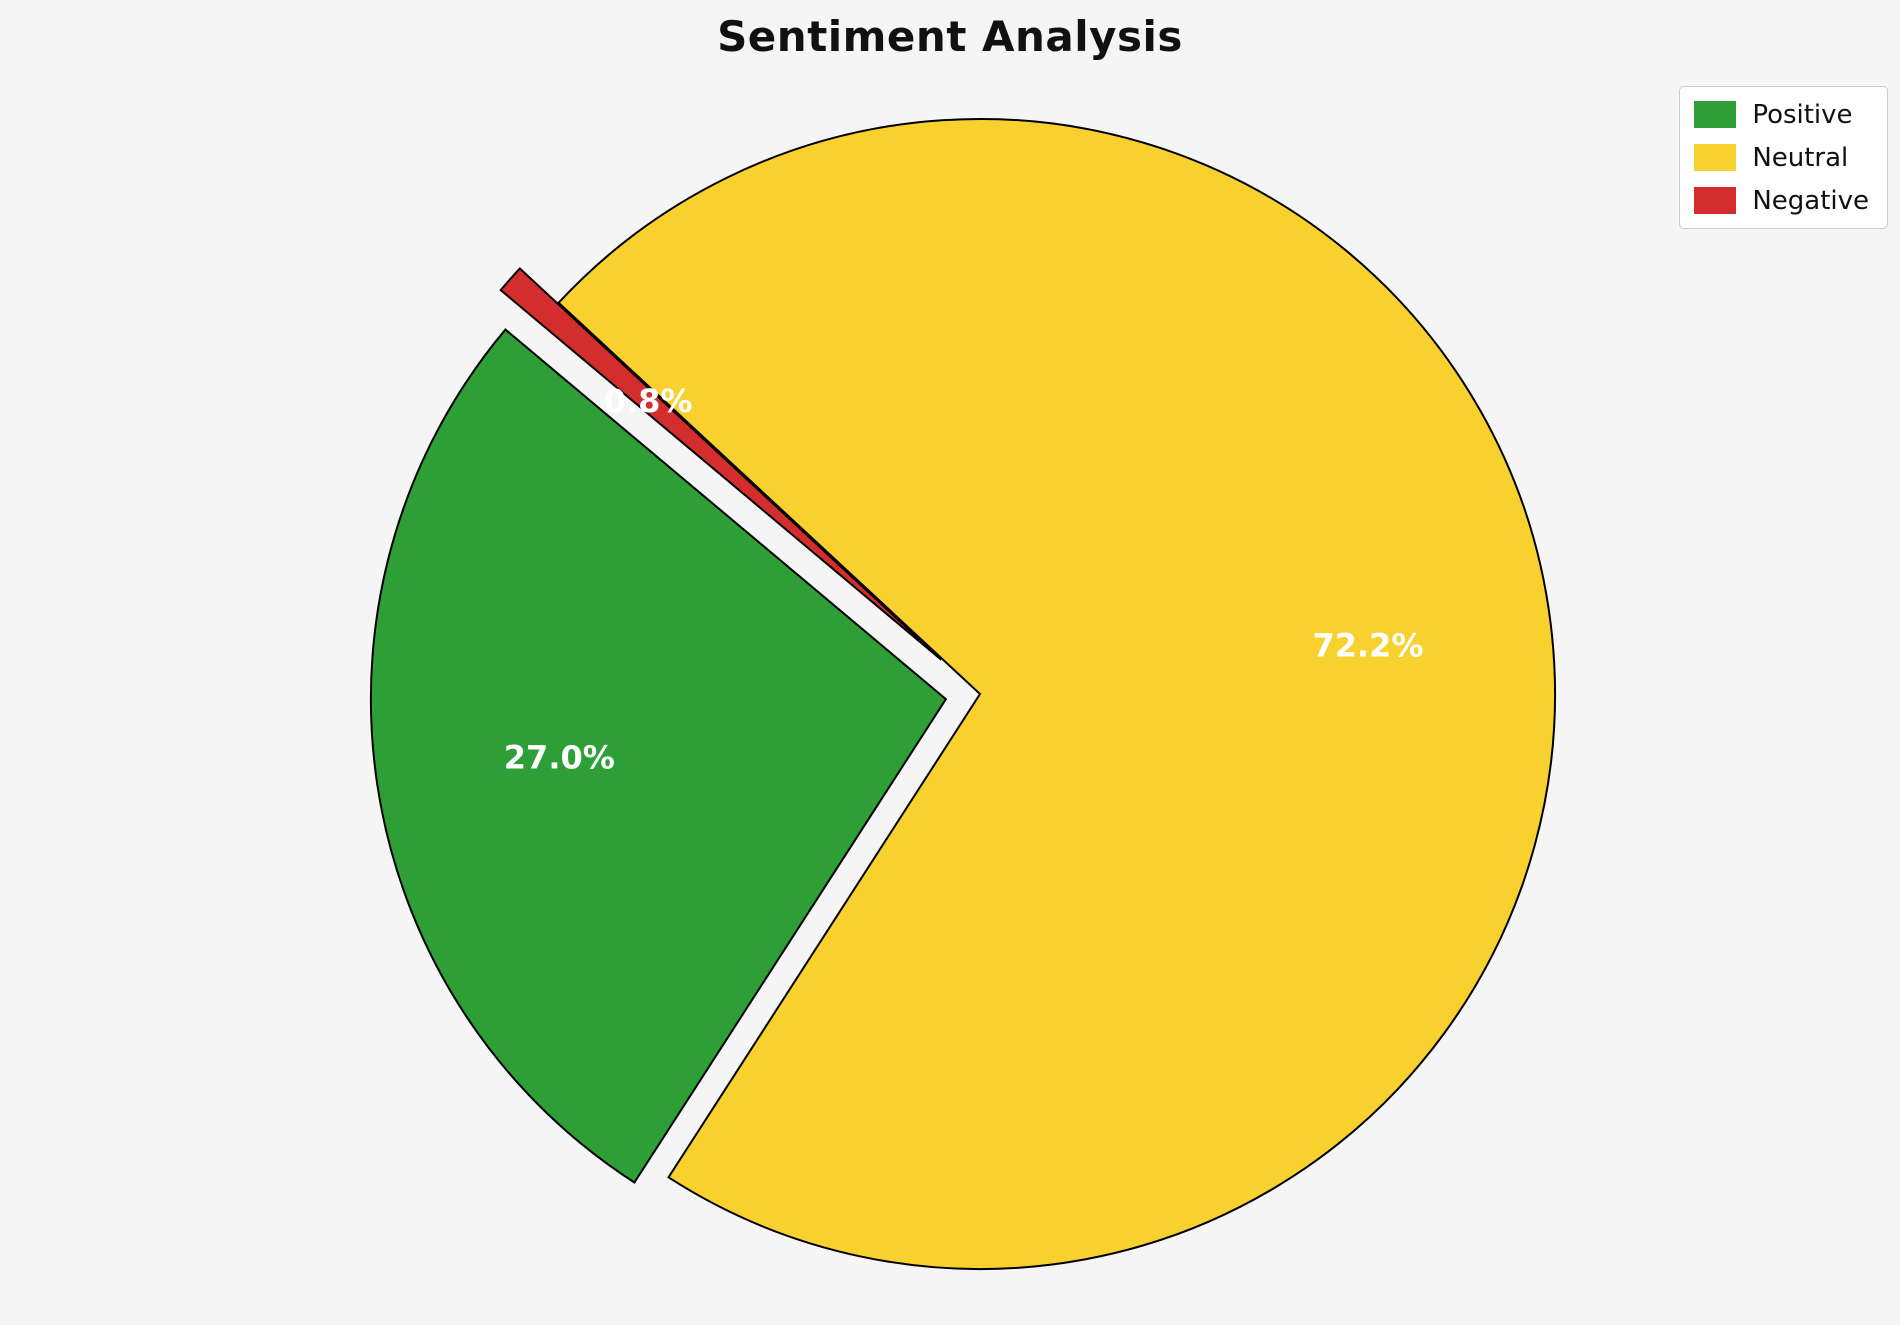 Image resolution: width=1900 pixels, height=1325 pixels. I want to click on pie-label-negative: 0.8%, so click(648, 401).